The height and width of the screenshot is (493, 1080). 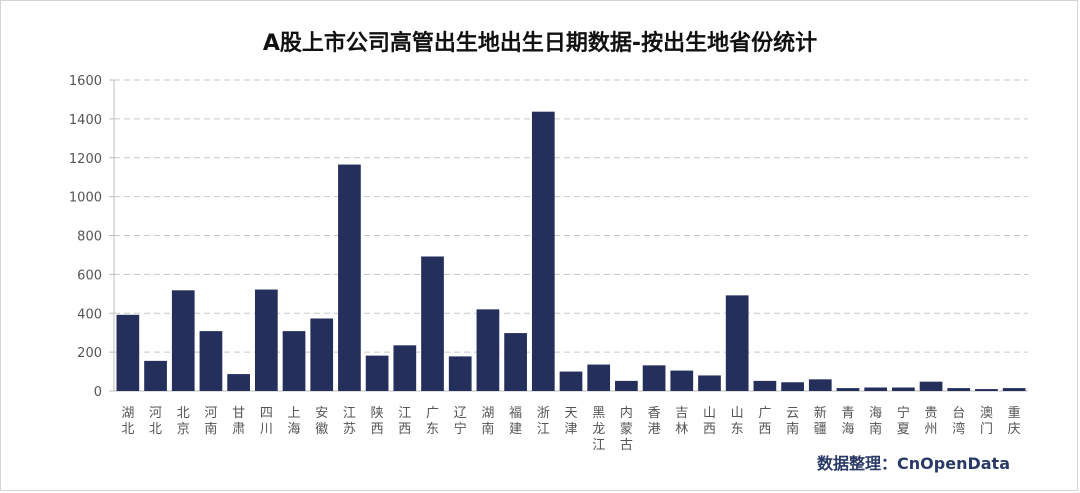 What do you see at coordinates (210, 421) in the screenshot?
I see `x-tick-label: 河南` at bounding box center [210, 421].